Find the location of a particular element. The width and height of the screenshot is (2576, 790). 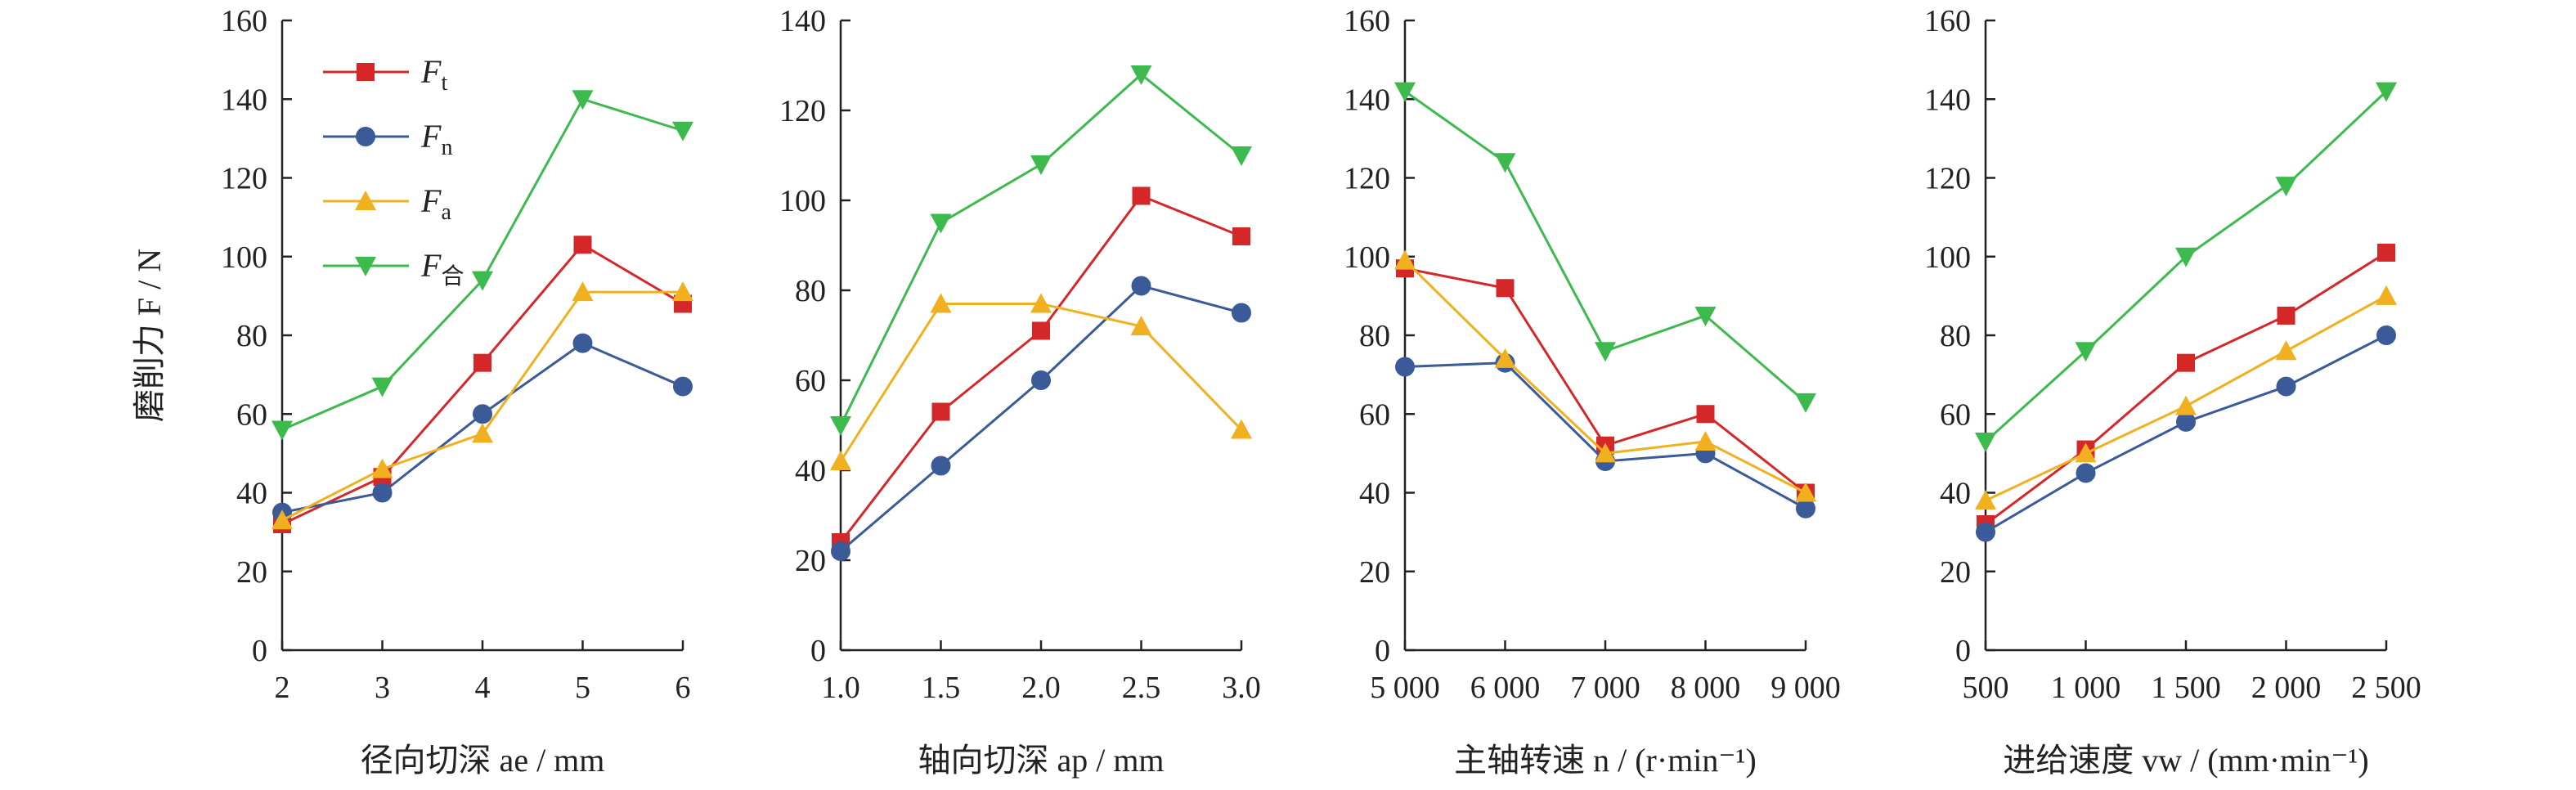

legend-label: Ft is located at coordinates (433, 74).